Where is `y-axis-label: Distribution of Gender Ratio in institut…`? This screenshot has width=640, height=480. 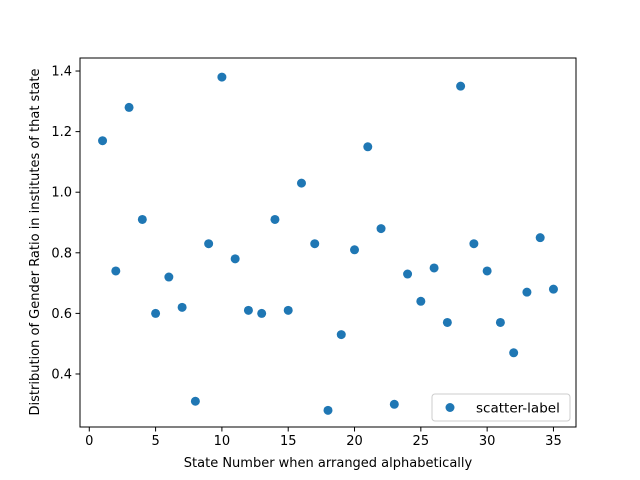
y-axis-label: Distribution of Gender Ratio in institut… is located at coordinates (35, 242).